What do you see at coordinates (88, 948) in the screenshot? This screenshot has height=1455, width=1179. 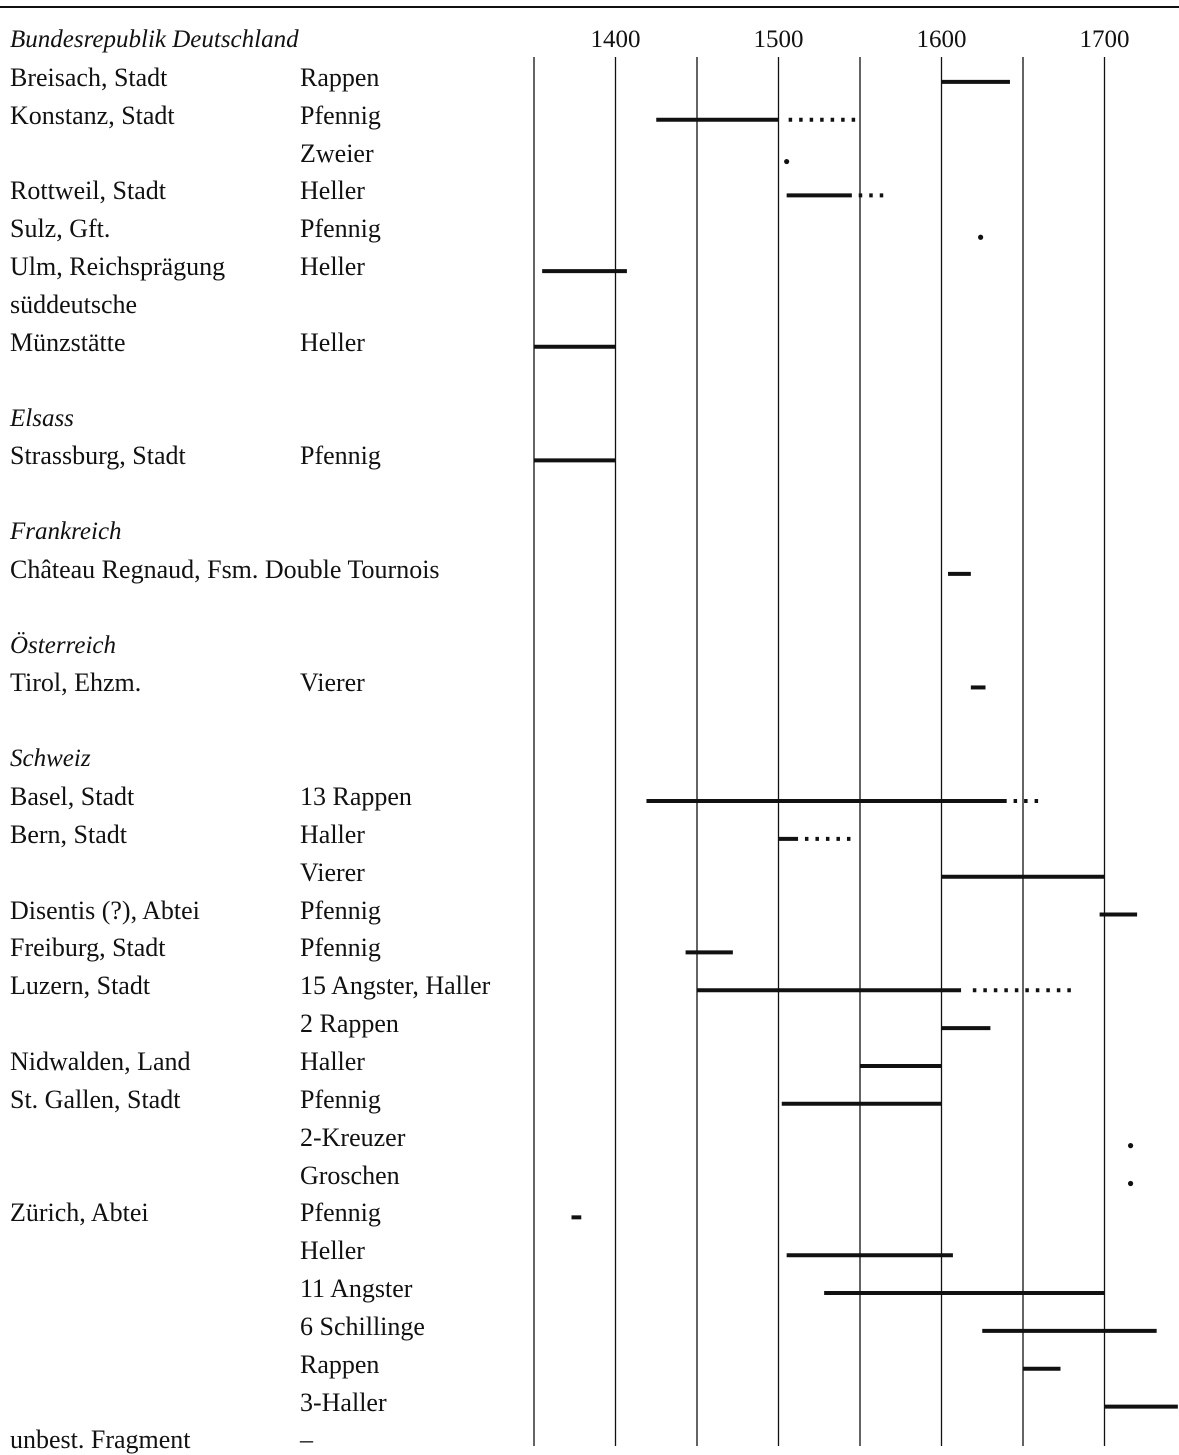 I see `place-label: Freiburg, Stadt` at bounding box center [88, 948].